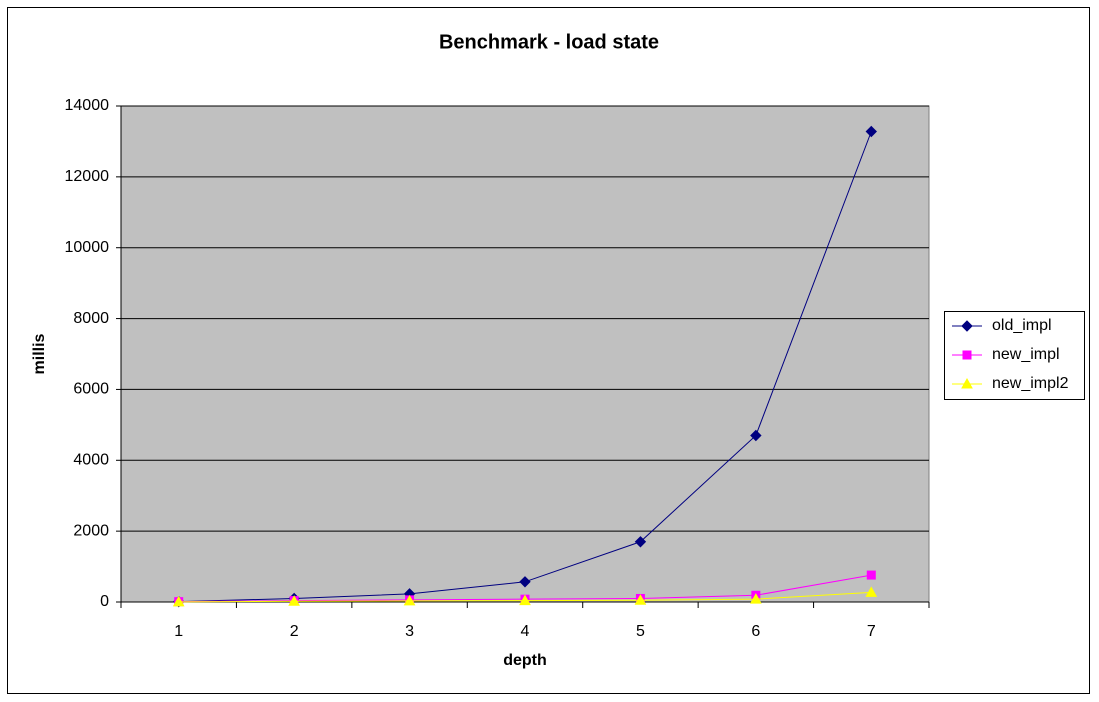 This screenshot has height=702, width=1099. I want to click on x-axis-label: depth, so click(525, 660).